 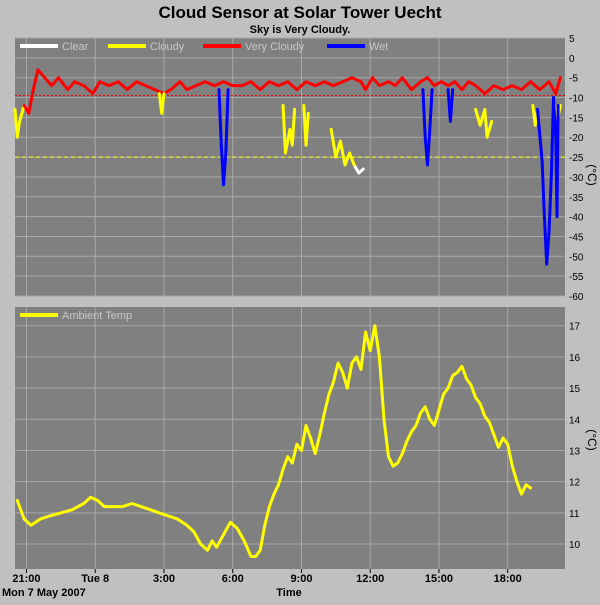 I want to click on y-tick-label: 11, so click(x=574, y=514).